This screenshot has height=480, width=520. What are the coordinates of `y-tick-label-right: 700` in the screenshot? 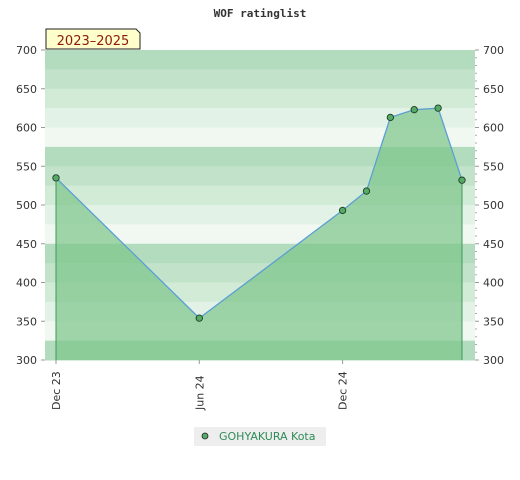 It's located at (493, 50).